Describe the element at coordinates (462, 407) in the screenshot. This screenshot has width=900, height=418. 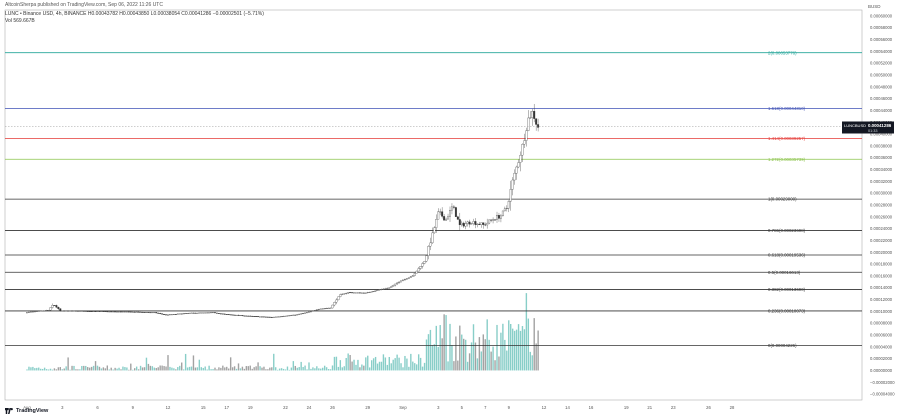
I see `x-tick-label: 5` at that location.